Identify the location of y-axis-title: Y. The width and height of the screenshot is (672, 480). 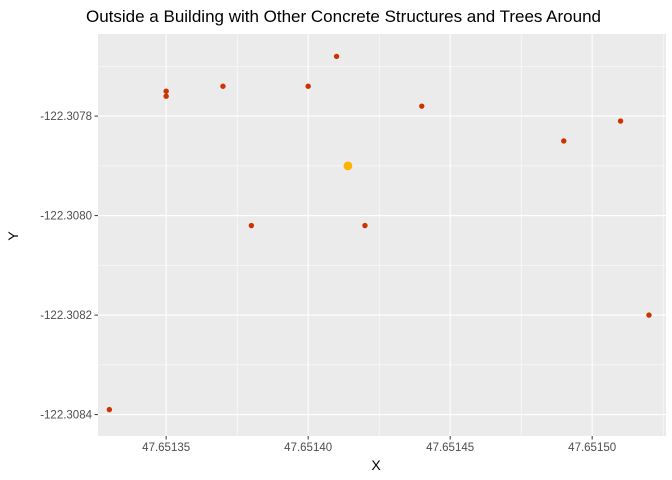
(13, 236).